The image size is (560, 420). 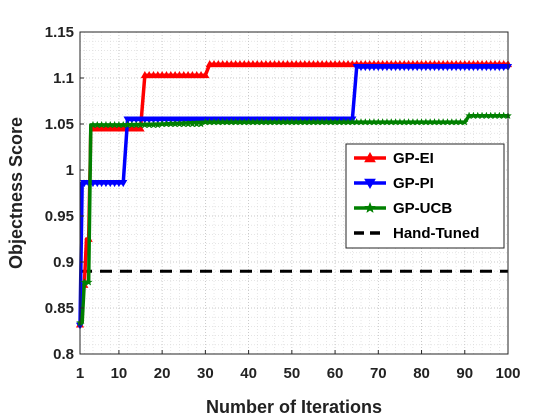 I want to click on legend-label-hand-tuned: Hand-Tuned, so click(x=436, y=233).